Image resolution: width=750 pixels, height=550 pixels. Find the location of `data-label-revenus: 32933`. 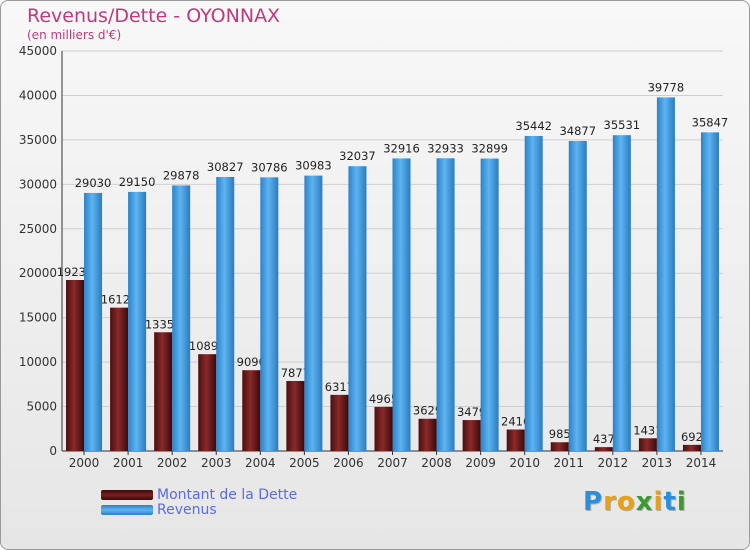

data-label-revenus: 32933 is located at coordinates (445, 148).